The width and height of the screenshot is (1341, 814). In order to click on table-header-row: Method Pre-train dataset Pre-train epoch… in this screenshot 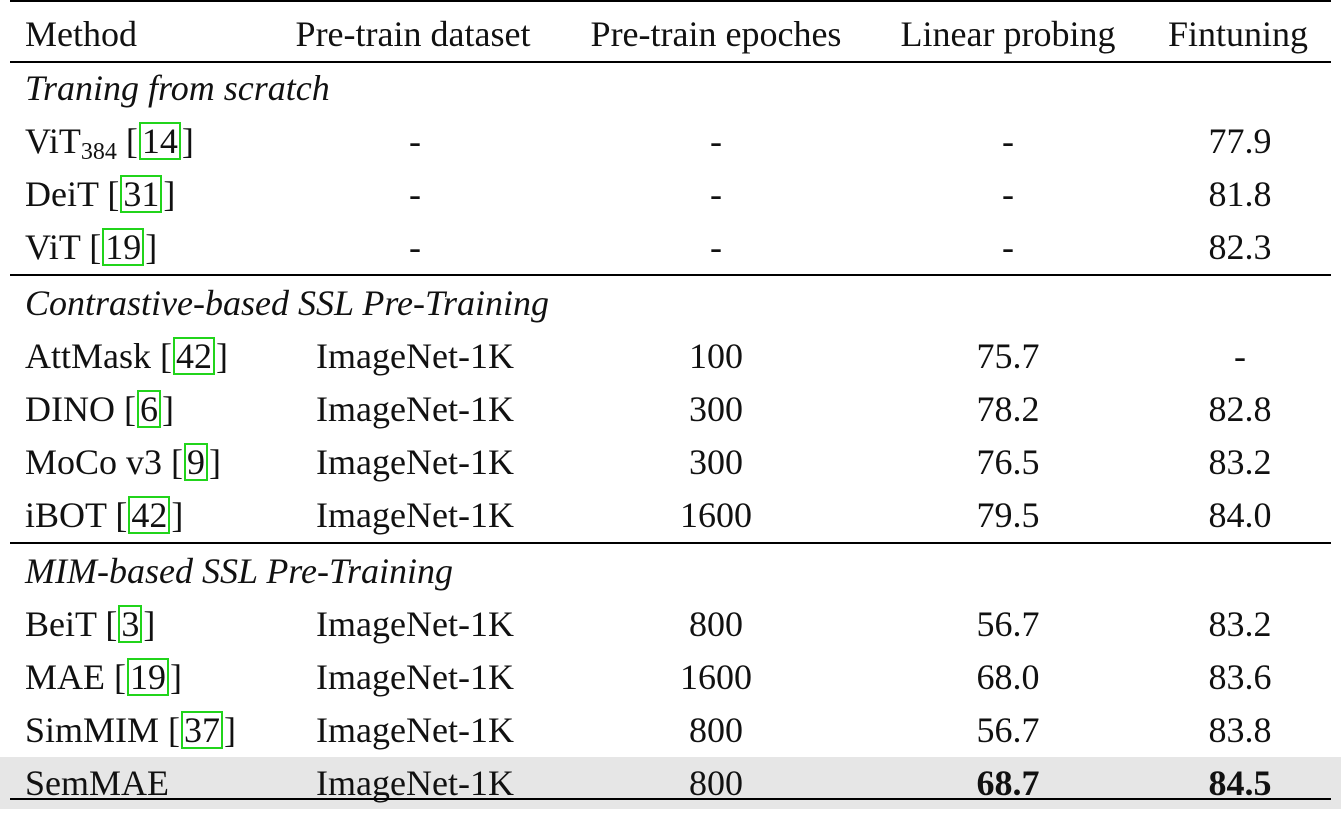, I will do `click(670, 34)`.